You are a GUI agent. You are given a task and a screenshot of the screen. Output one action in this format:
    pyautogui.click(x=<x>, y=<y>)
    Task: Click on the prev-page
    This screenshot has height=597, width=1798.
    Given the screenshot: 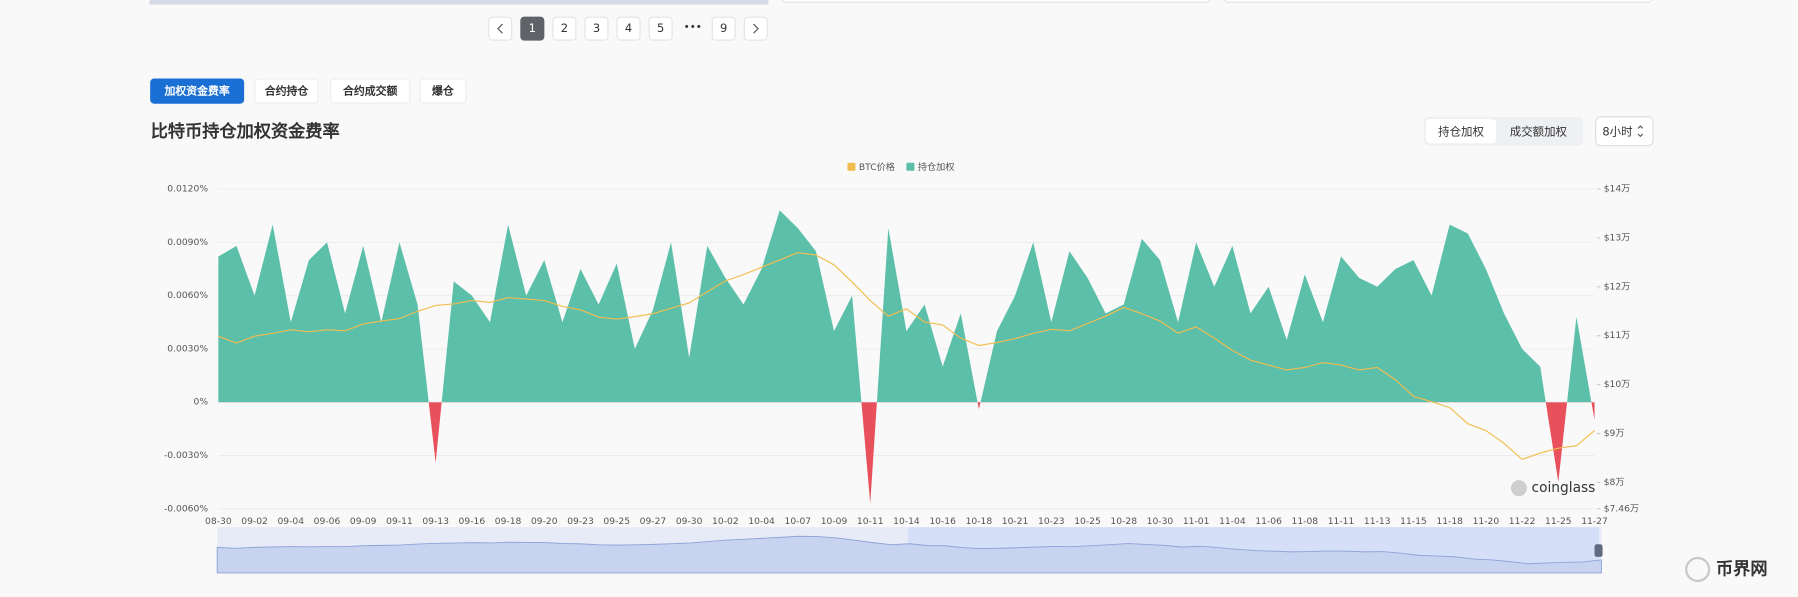 What is the action you would take?
    pyautogui.click(x=500, y=28)
    